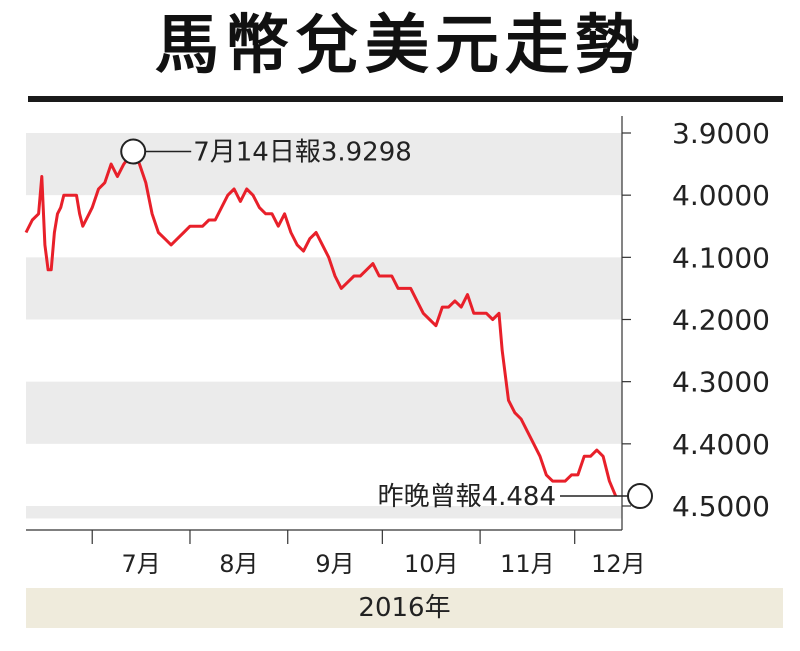 This screenshot has height=651, width=800. Describe the element at coordinates (238, 564) in the screenshot. I see `x-tick-label: 8月` at that location.